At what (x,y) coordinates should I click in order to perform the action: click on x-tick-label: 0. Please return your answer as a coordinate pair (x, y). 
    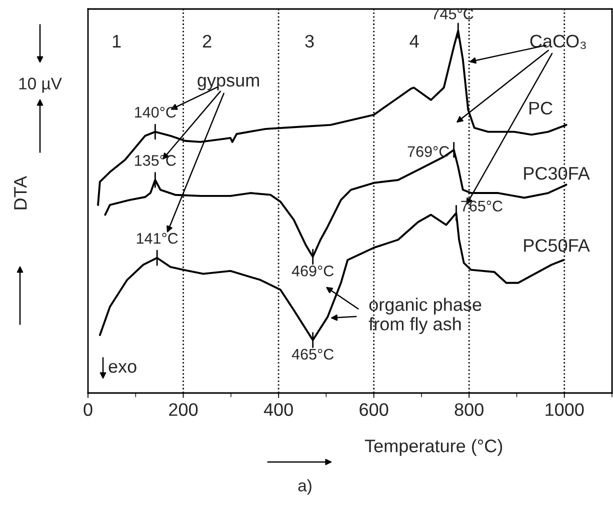
    Looking at the image, I should click on (88, 409).